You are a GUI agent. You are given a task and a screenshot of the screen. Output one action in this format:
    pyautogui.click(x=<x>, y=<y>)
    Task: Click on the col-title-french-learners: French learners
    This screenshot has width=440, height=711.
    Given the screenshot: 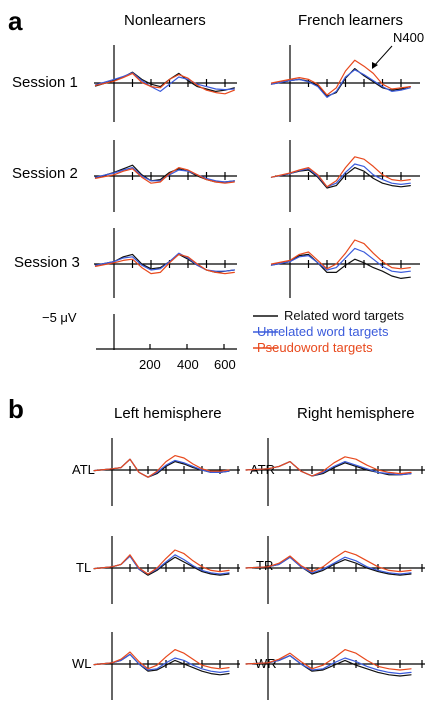 What is the action you would take?
    pyautogui.click(x=350, y=20)
    